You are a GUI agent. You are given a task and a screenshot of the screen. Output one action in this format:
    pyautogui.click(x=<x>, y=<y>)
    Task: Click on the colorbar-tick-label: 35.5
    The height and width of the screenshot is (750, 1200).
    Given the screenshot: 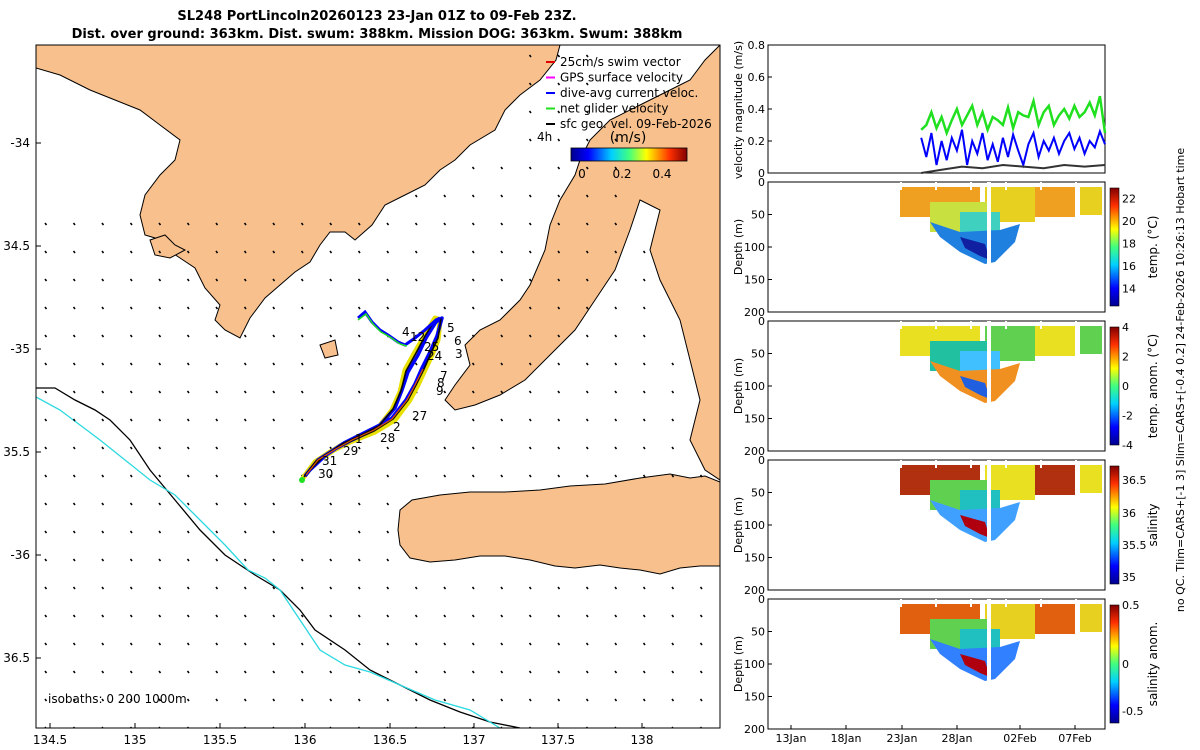 What is the action you would take?
    pyautogui.click(x=1134, y=545)
    